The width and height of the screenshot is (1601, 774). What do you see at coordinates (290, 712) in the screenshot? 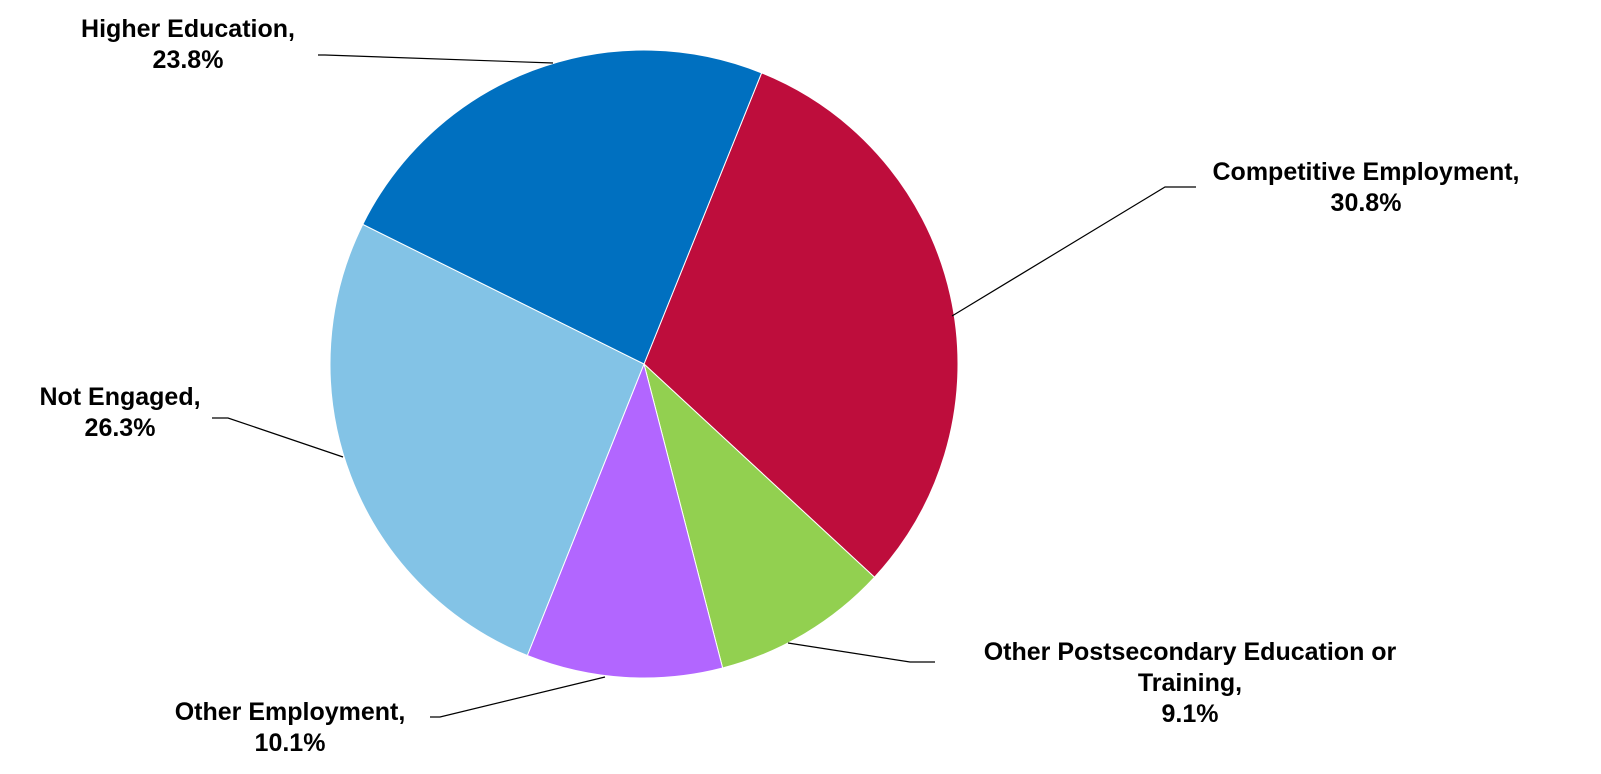
I see `slice-label-category: Other Employment,` at bounding box center [290, 712].